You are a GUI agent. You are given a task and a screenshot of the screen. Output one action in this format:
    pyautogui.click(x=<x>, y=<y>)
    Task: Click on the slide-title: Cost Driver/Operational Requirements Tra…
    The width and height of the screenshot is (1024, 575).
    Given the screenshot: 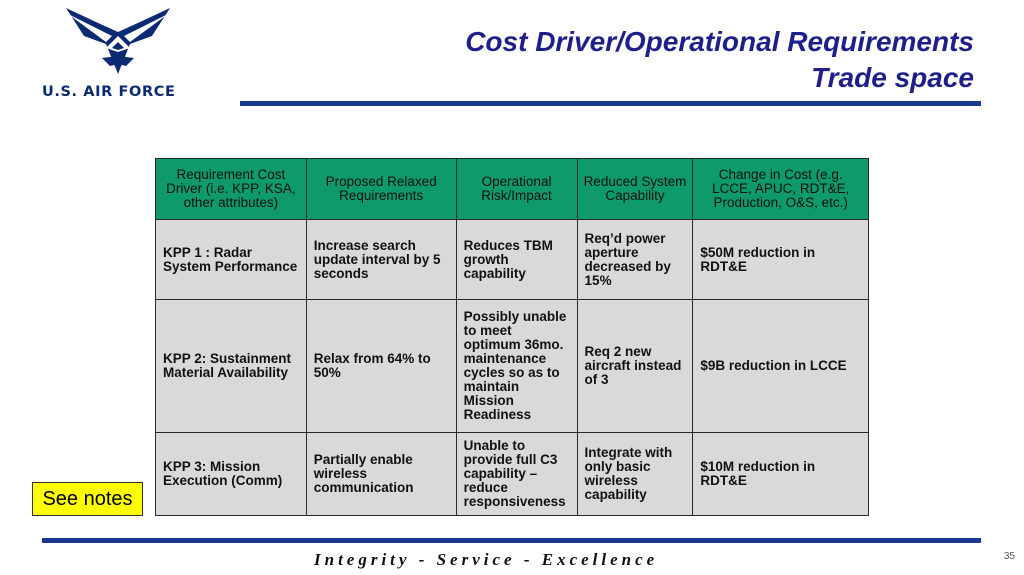 What is the action you would take?
    pyautogui.click(x=719, y=60)
    